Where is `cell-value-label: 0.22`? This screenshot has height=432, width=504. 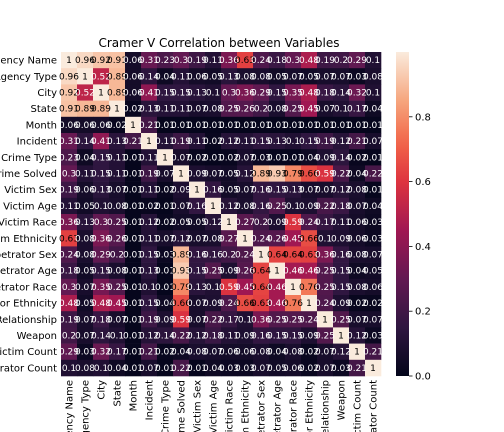 cell-value-label: 0.22 is located at coordinates (213, 320).